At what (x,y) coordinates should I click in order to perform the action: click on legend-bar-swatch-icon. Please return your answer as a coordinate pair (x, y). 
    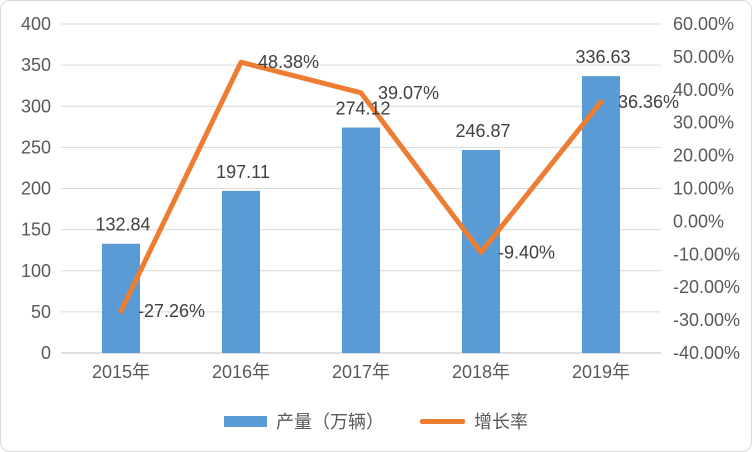
    Looking at the image, I should click on (245, 421).